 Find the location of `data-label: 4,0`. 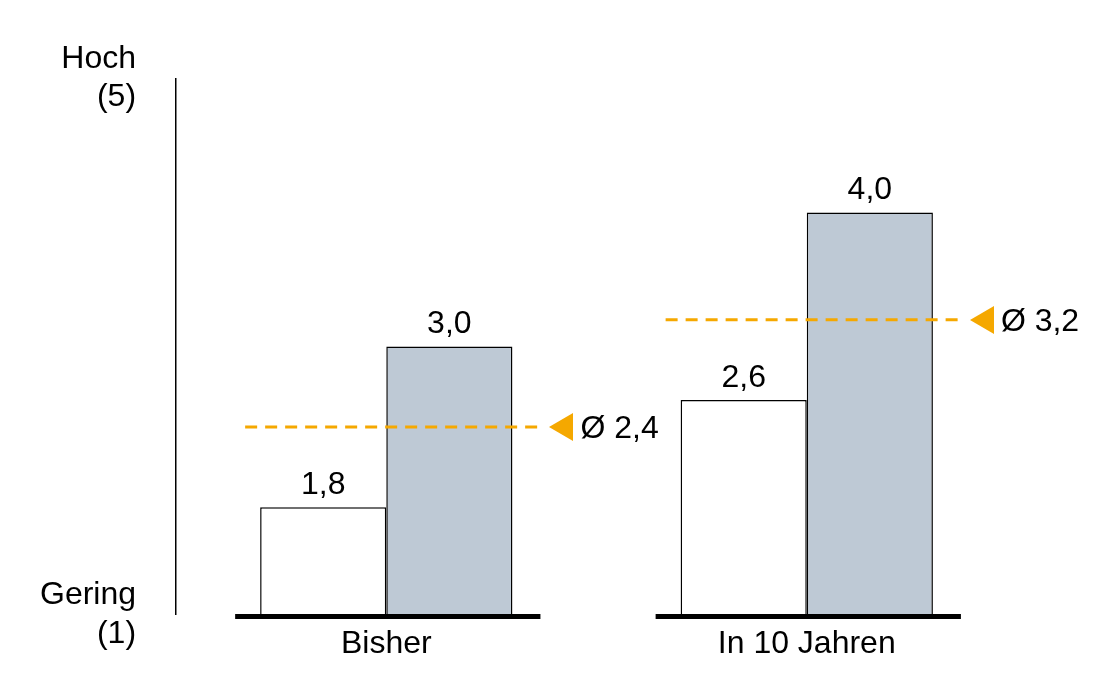

data-label: 4,0 is located at coordinates (870, 188).